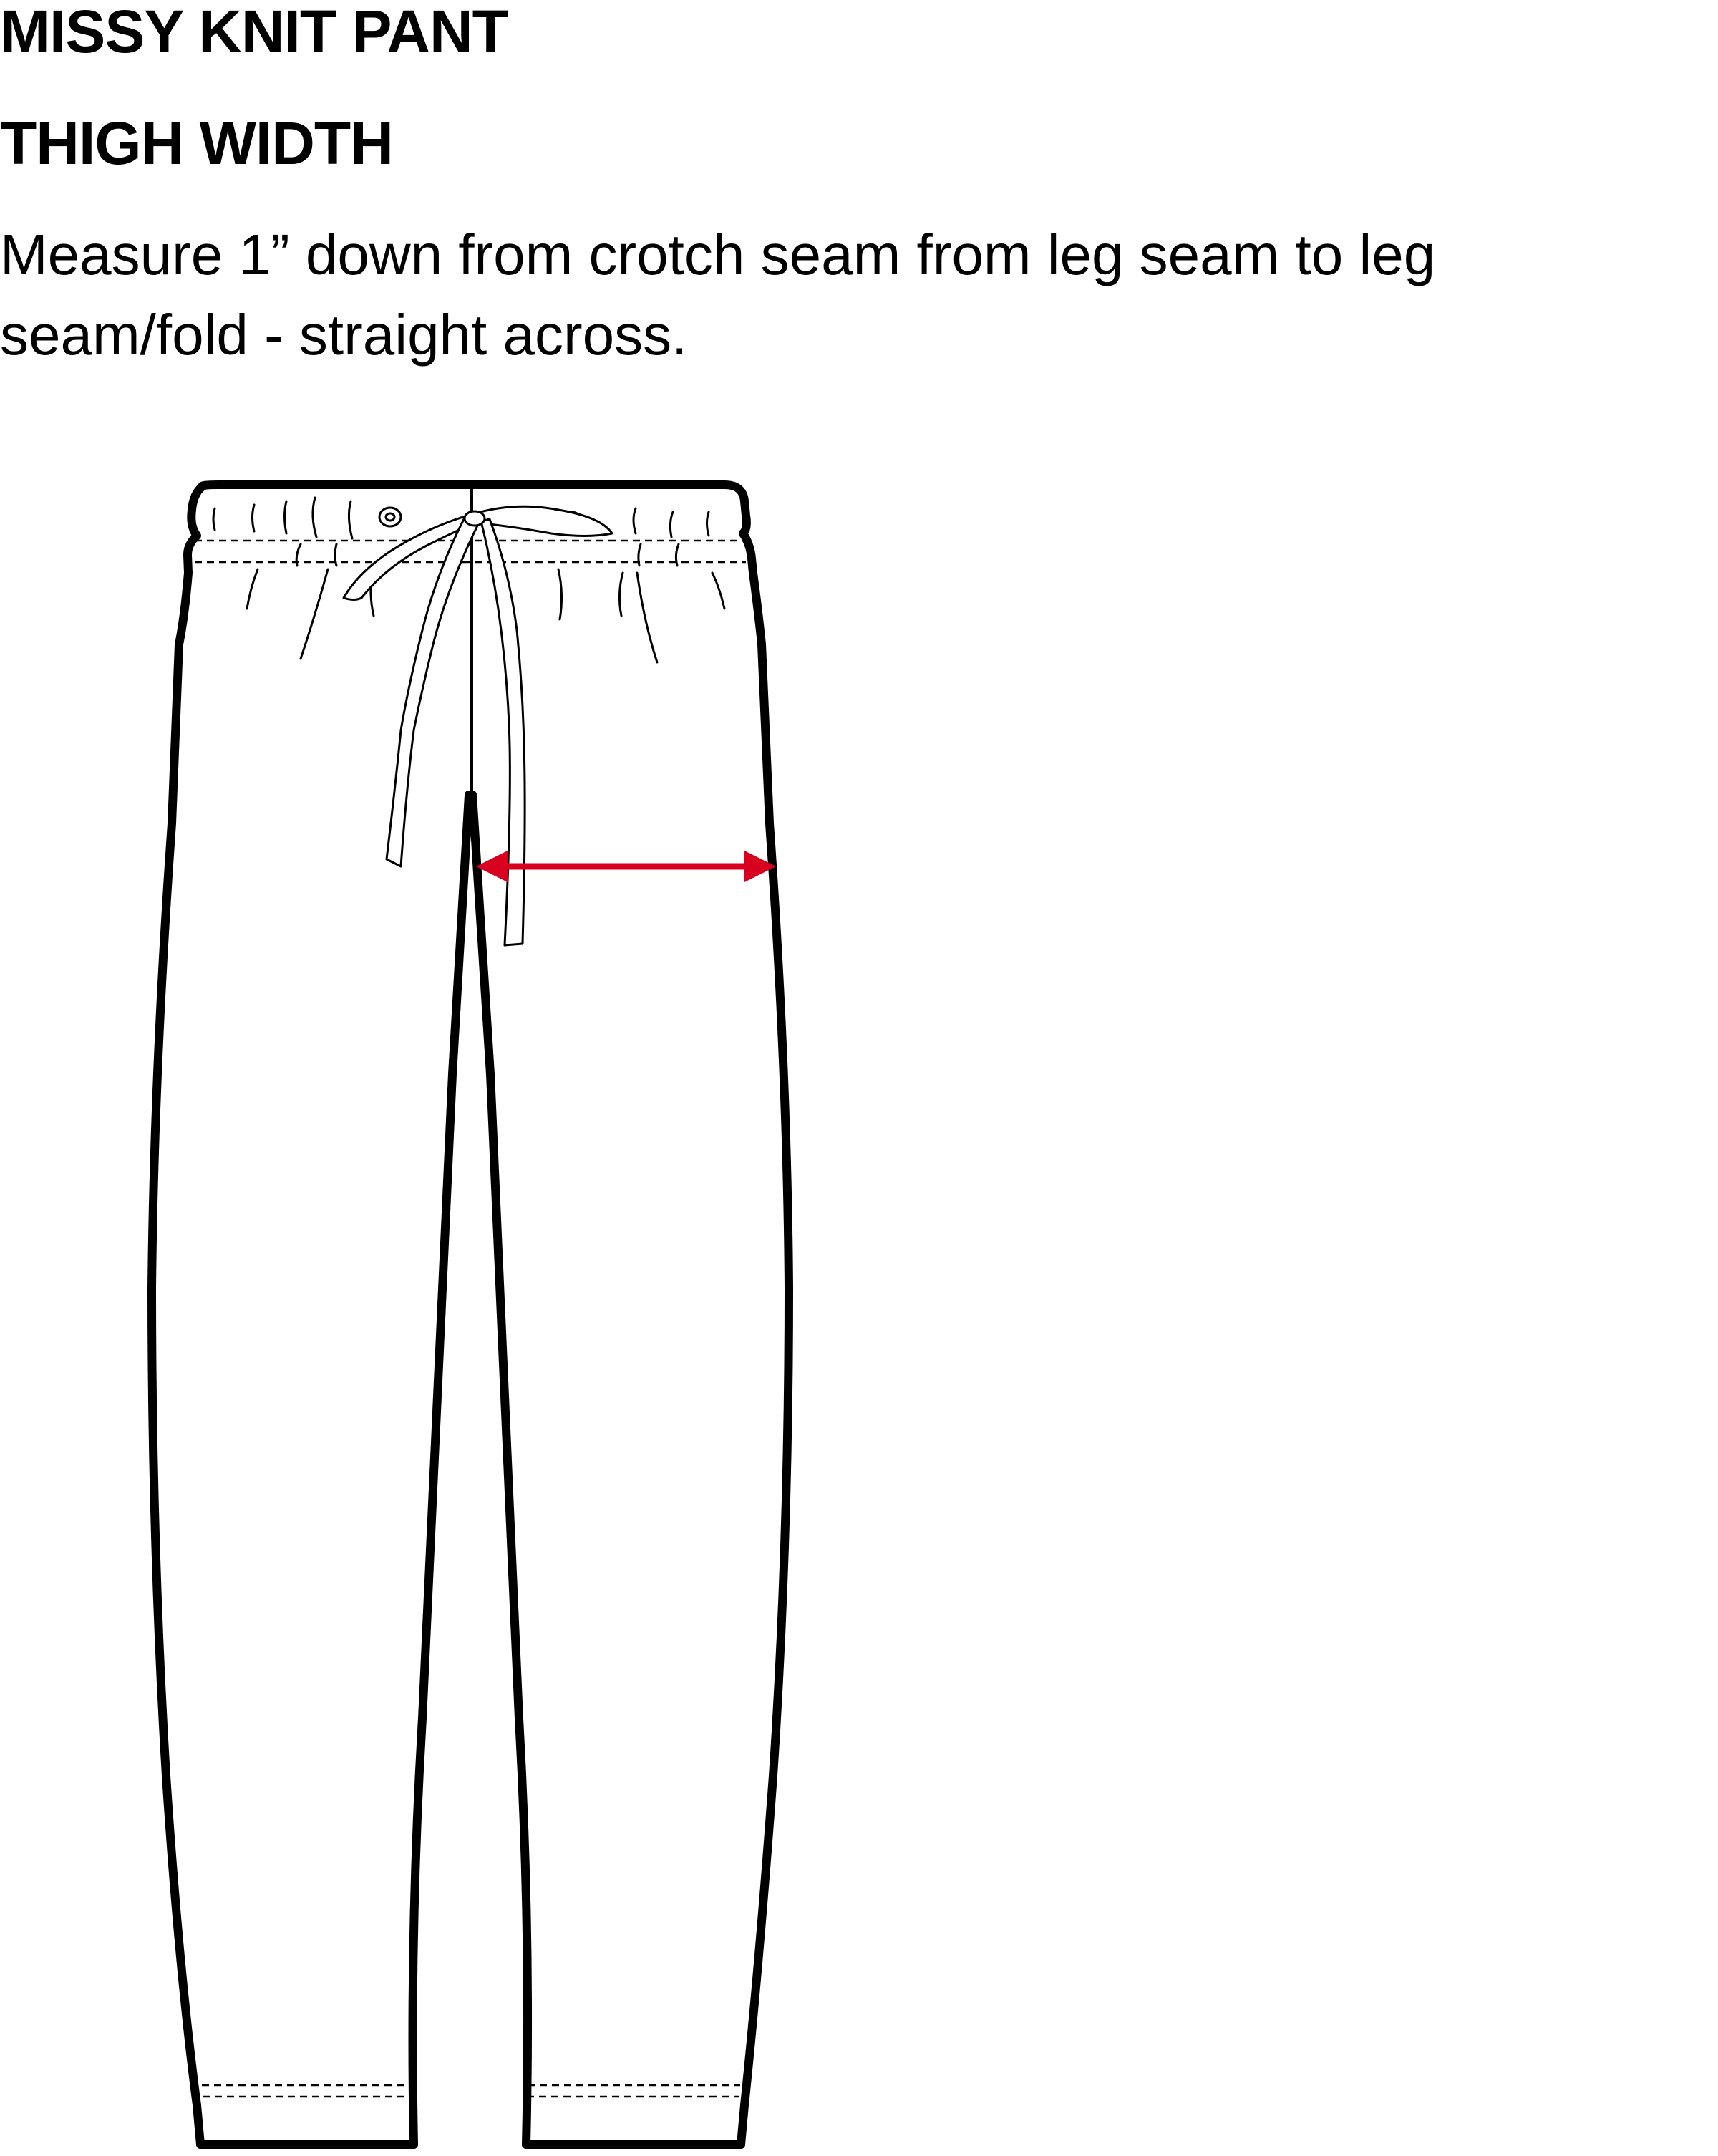  What do you see at coordinates (500, 1470) in the screenshot?
I see `right-inseam` at bounding box center [500, 1470].